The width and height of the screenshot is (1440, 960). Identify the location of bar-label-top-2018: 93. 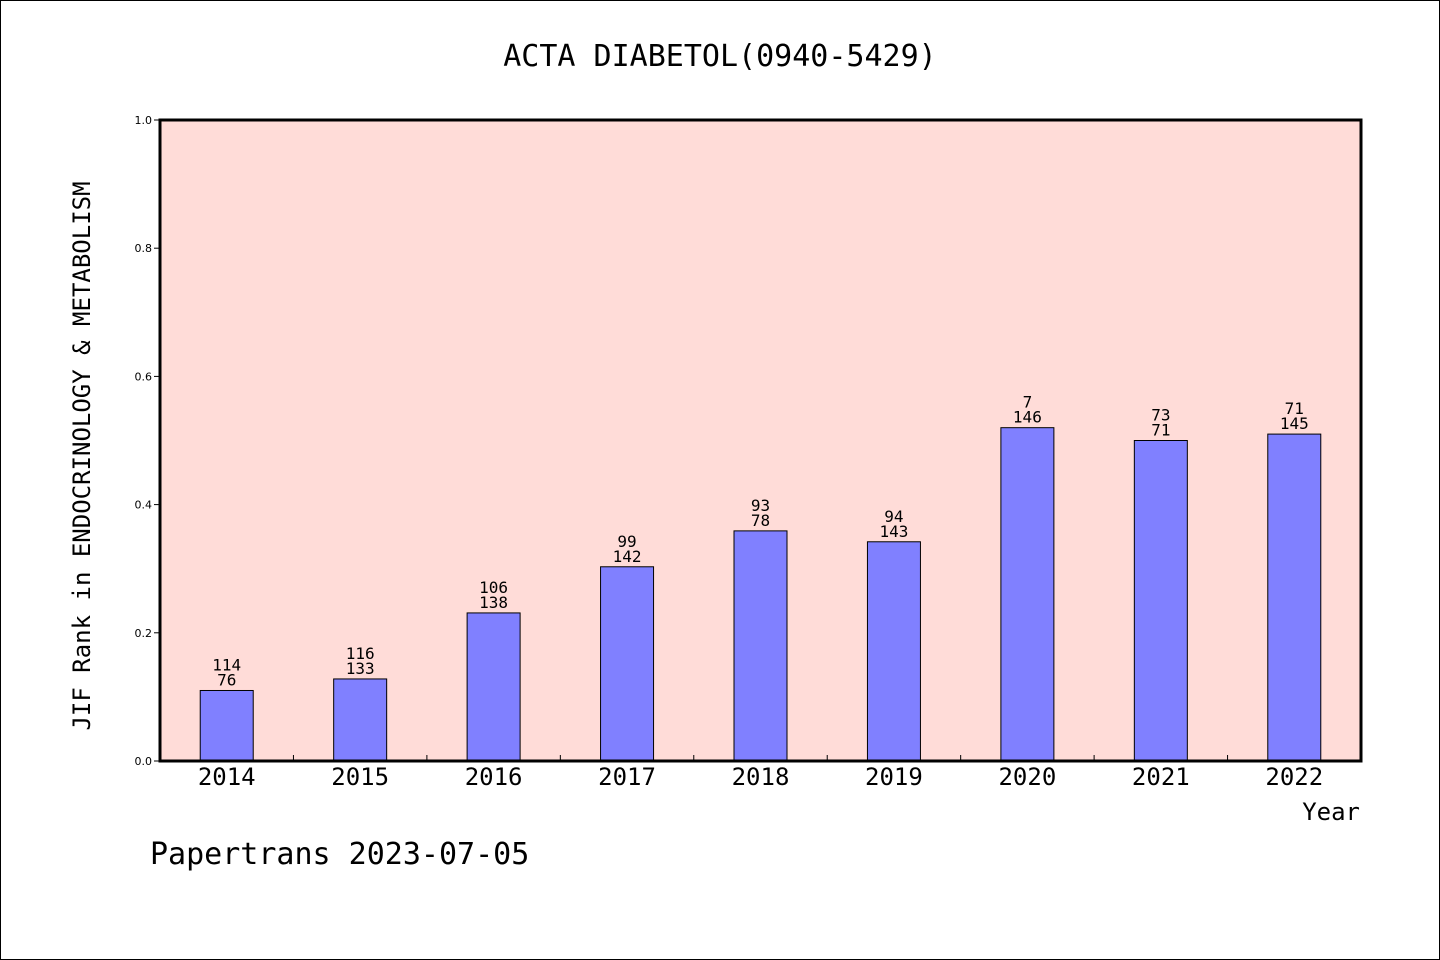
(760, 505).